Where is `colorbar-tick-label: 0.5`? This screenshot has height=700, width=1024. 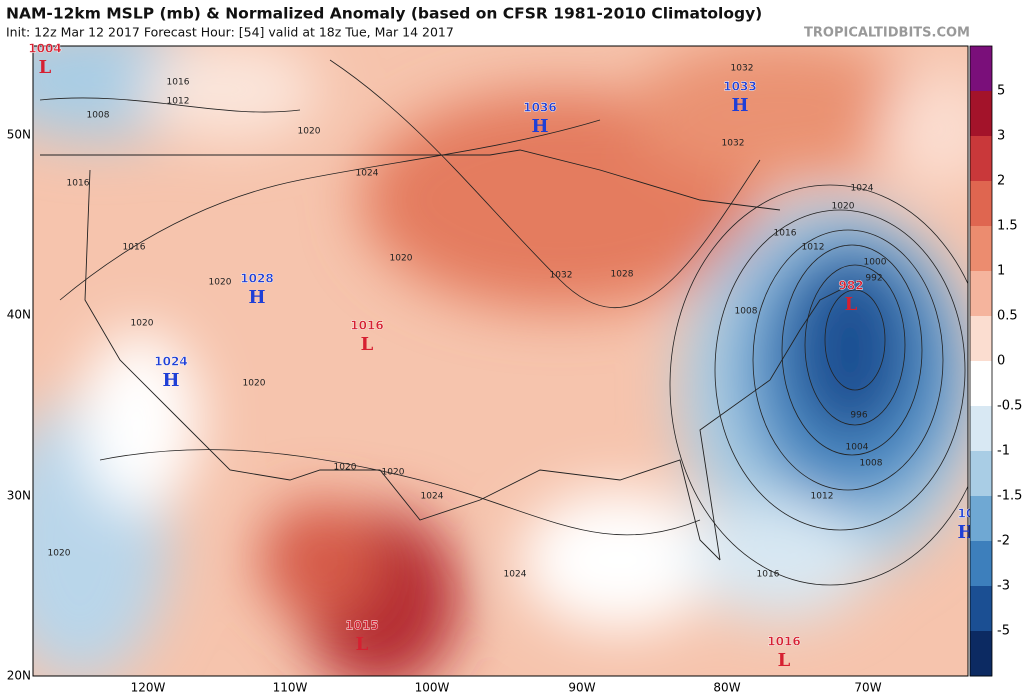 colorbar-tick-label: 0.5 is located at coordinates (1007, 316).